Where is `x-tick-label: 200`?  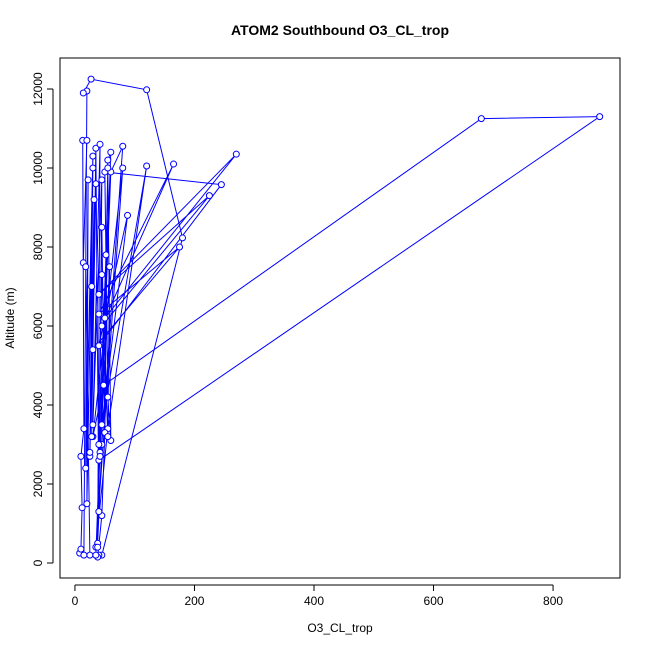 x-tick-label: 200 is located at coordinates (194, 601).